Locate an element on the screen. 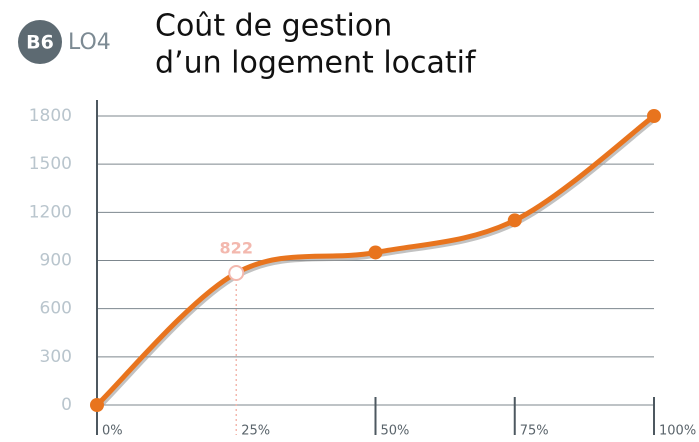  code: LO4 is located at coordinates (89, 42).